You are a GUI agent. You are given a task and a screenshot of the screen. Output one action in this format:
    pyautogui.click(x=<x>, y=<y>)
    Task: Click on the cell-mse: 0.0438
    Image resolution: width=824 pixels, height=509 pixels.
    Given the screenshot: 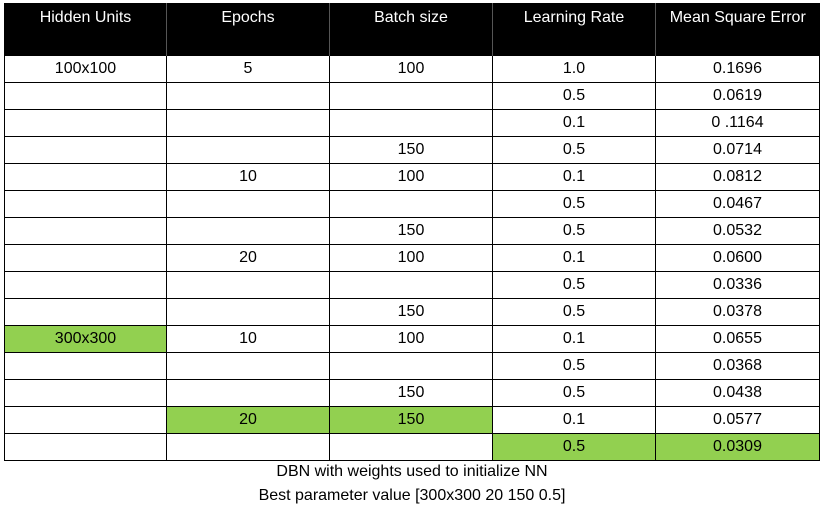 What is the action you would take?
    pyautogui.click(x=737, y=393)
    